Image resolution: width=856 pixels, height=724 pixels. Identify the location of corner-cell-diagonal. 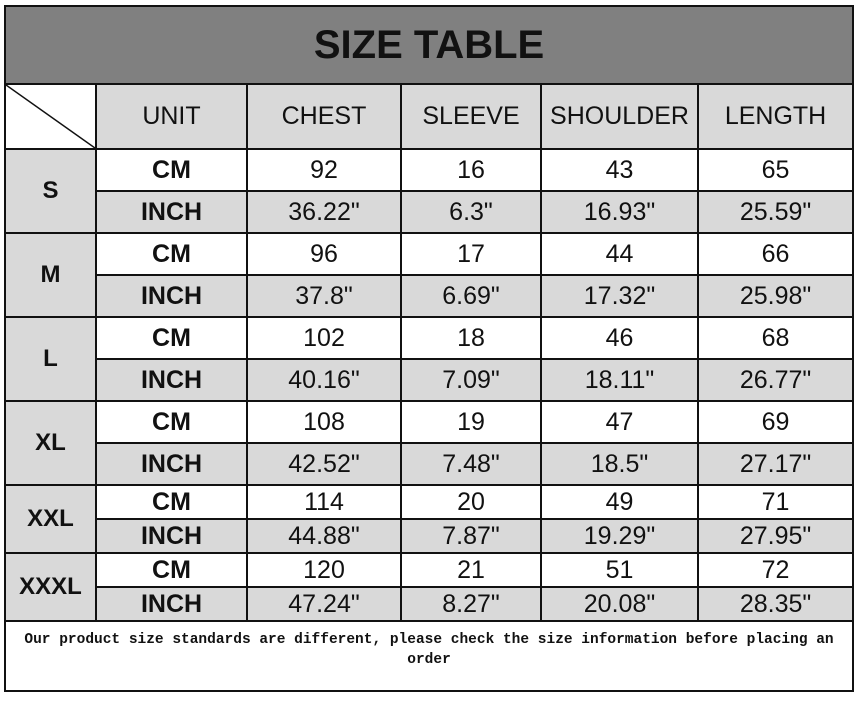
(50, 116).